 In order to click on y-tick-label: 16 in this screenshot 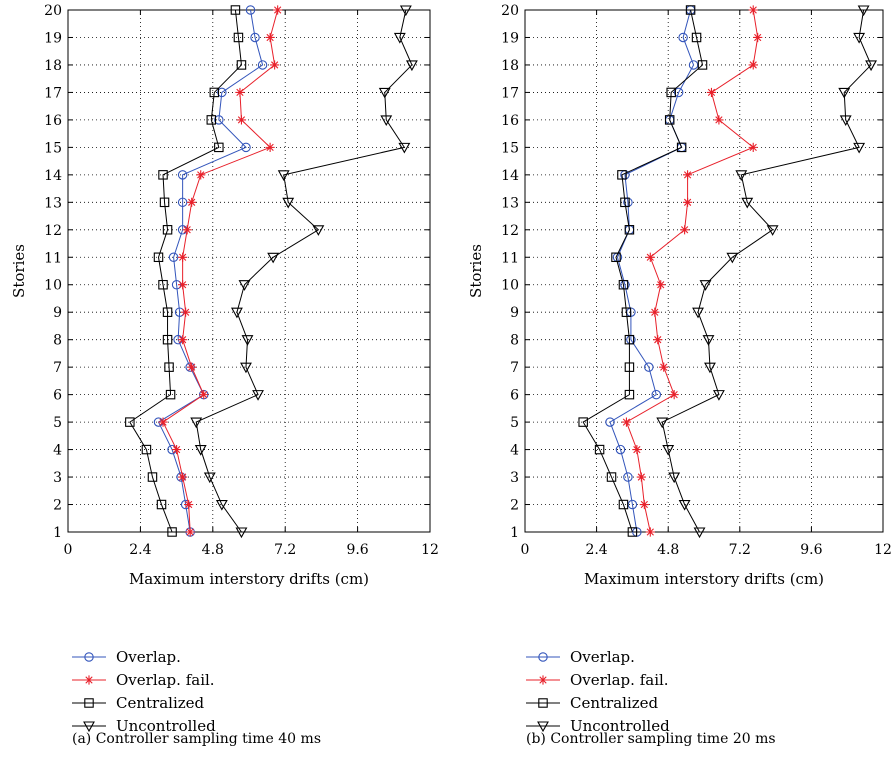, I will do `click(53, 121)`.